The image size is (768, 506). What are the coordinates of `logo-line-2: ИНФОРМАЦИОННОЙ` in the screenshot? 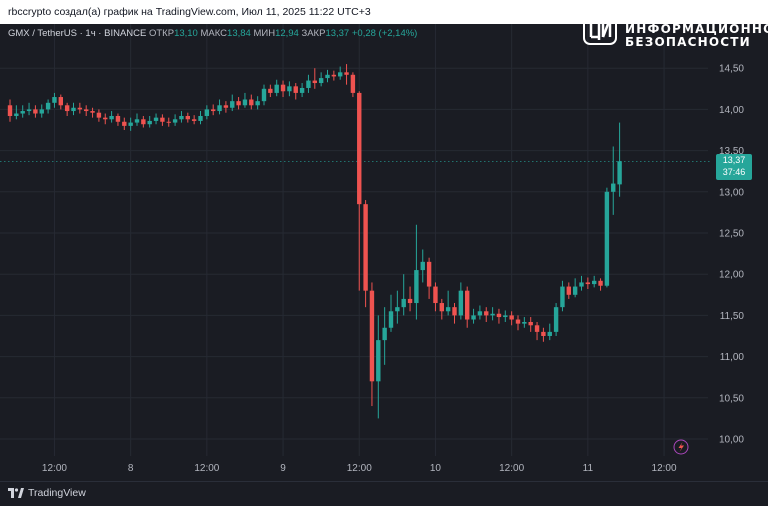 It's located at (696, 29).